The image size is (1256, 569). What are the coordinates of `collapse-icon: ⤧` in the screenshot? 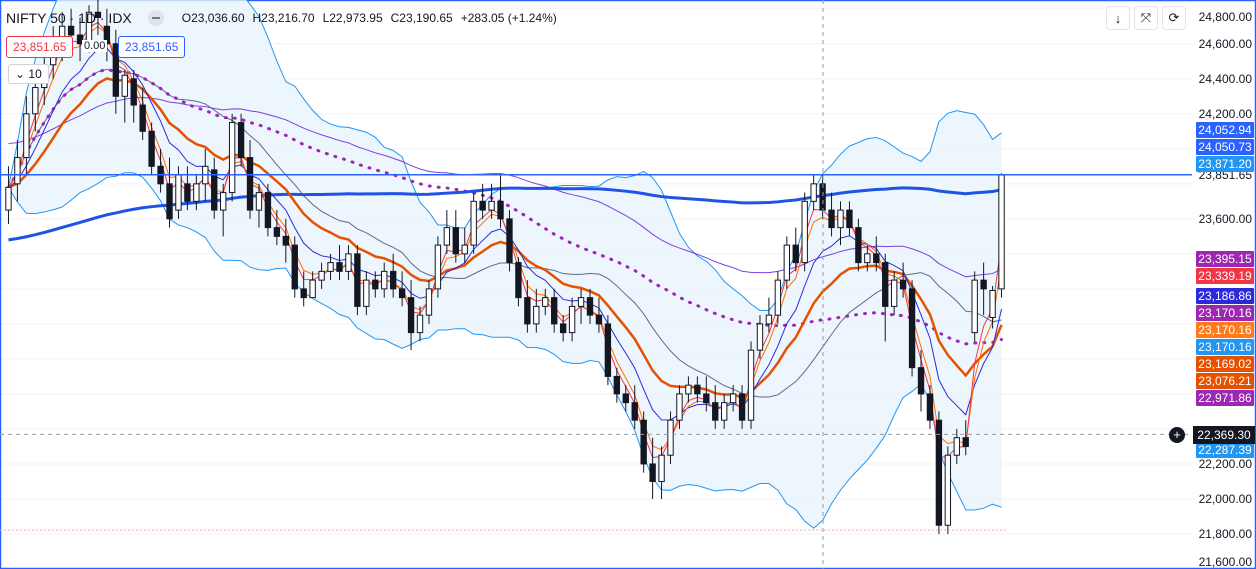 It's located at (1146, 18).